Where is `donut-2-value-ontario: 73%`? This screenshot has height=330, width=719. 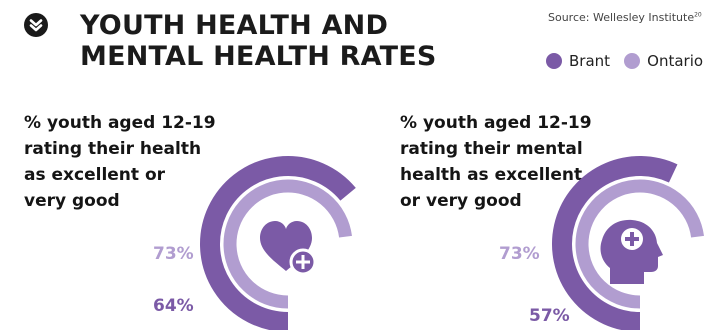 donut-2-value-ontario: 73% is located at coordinates (519, 254).